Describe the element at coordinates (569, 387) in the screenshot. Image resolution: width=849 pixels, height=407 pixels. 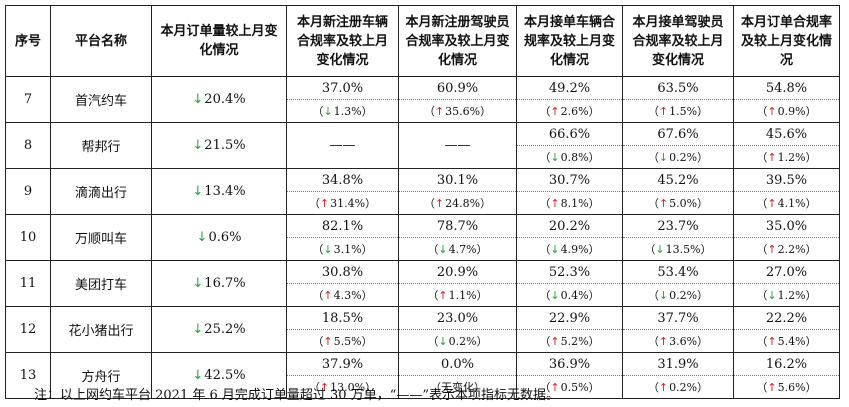
I see `metric-change: （↑0.5%）` at that location.